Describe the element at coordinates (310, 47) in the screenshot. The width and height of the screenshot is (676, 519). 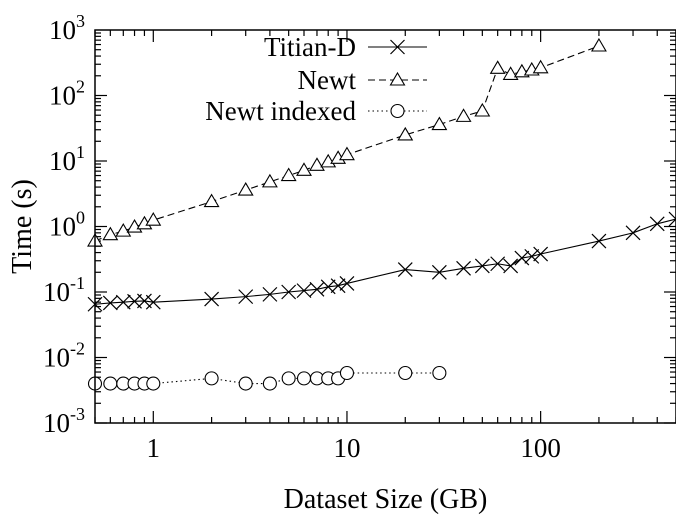
I see `legend-label: Titian-D` at that location.